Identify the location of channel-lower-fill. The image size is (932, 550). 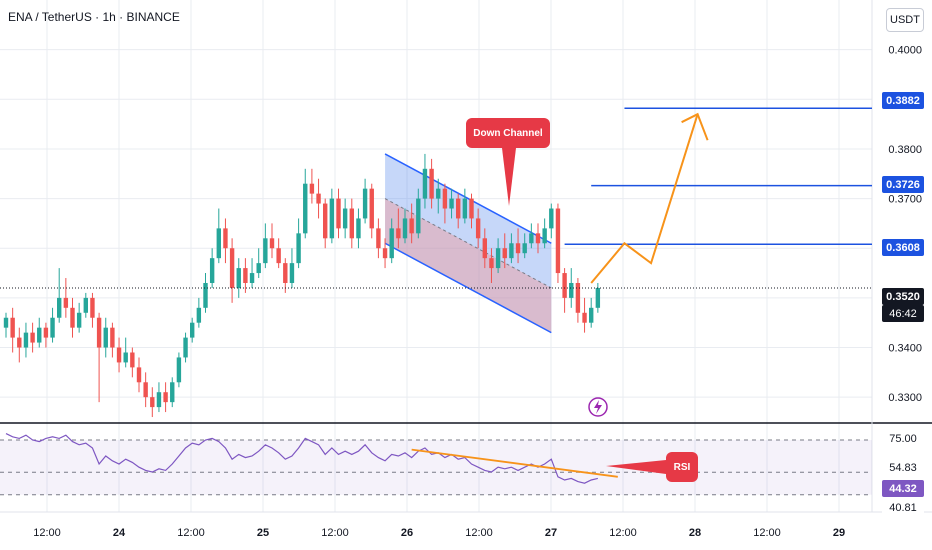
(468, 265).